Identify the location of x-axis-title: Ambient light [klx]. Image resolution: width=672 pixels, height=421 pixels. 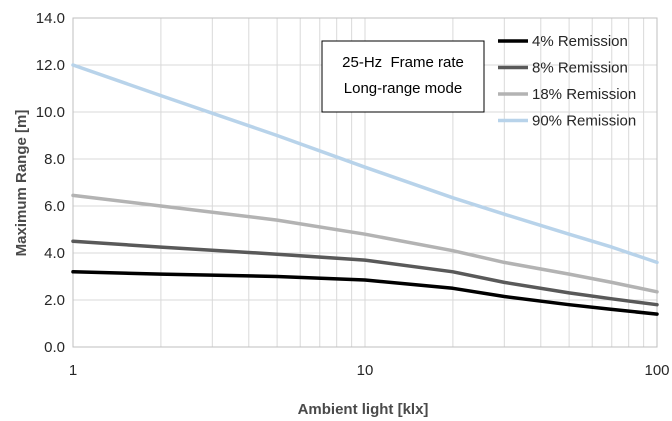
(363, 409).